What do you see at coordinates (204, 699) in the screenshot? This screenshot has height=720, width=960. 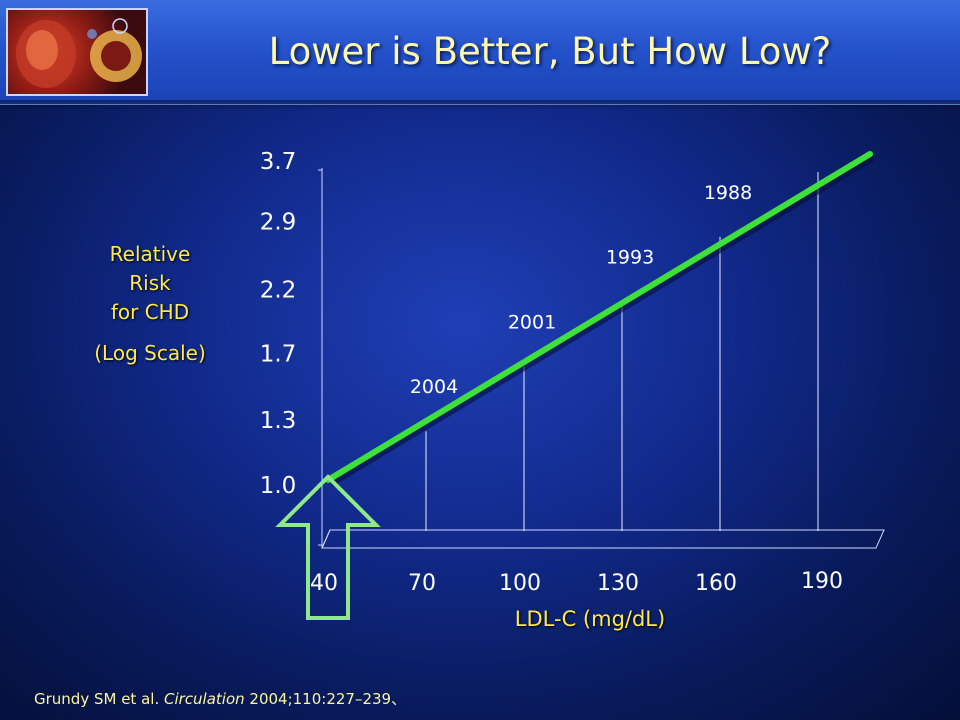 I see `citation-journal: Circulation` at bounding box center [204, 699].